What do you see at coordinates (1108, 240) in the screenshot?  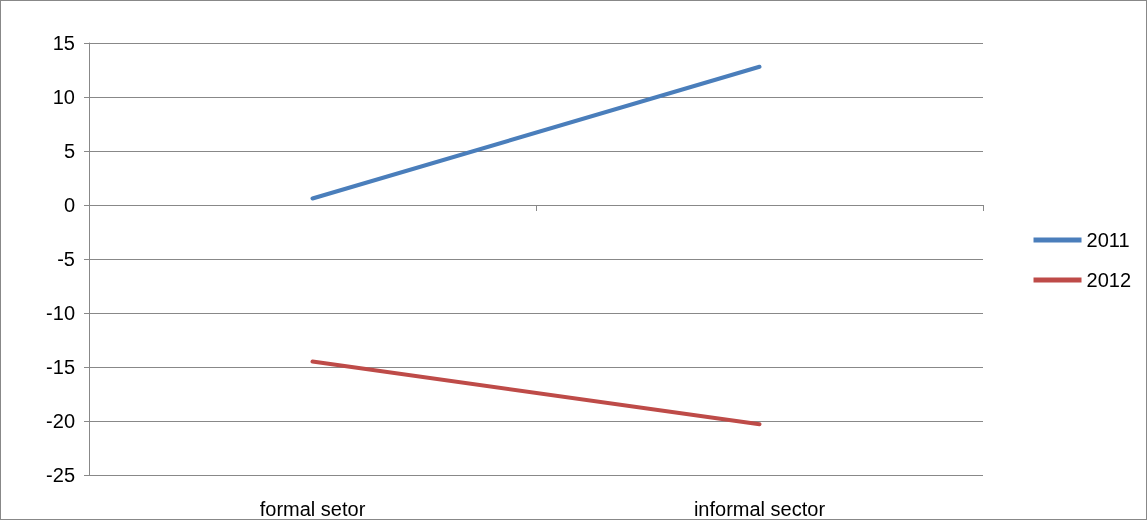 I see `legend-label: 2011` at bounding box center [1108, 240].